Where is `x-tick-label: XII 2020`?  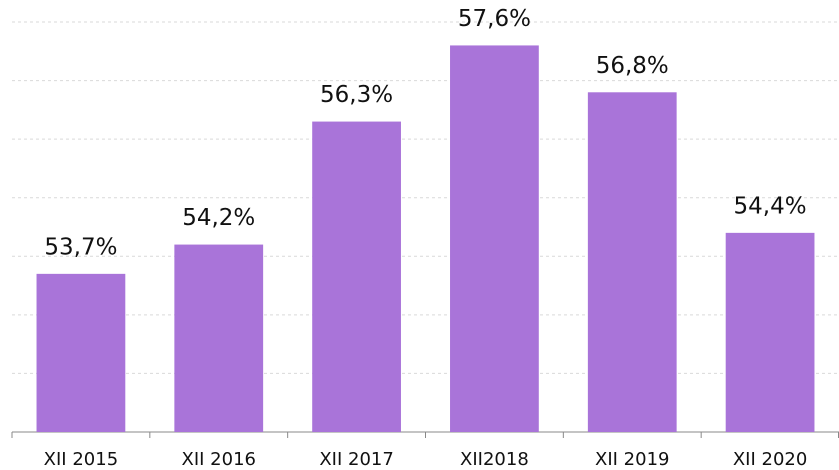 x-tick-label: XII 2020 is located at coordinates (770, 459).